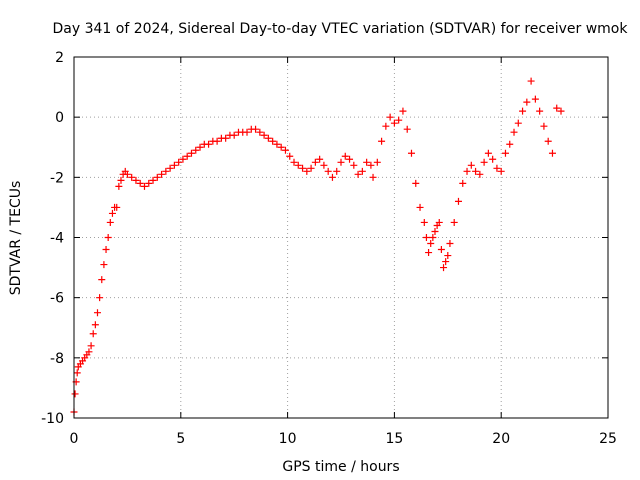 The height and width of the screenshot is (480, 640). I want to click on x-tick-label: 25, so click(608, 439).